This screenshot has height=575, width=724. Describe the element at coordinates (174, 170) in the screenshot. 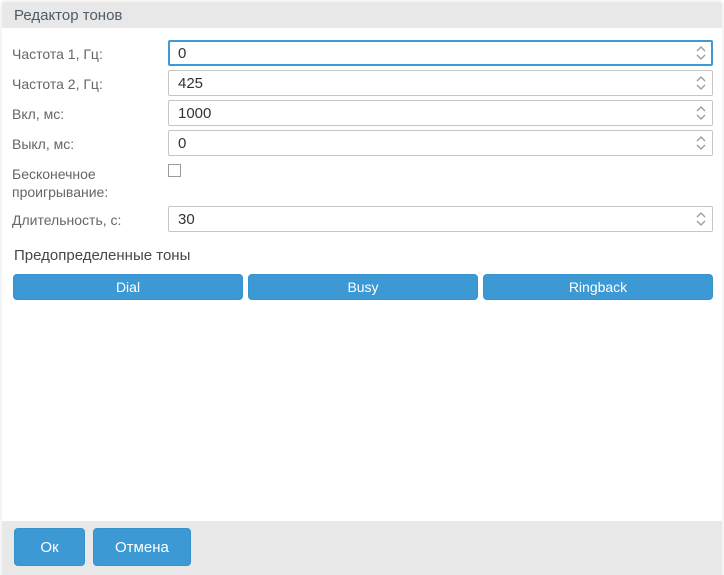

I see `infinite-playback-checkbox` at that location.